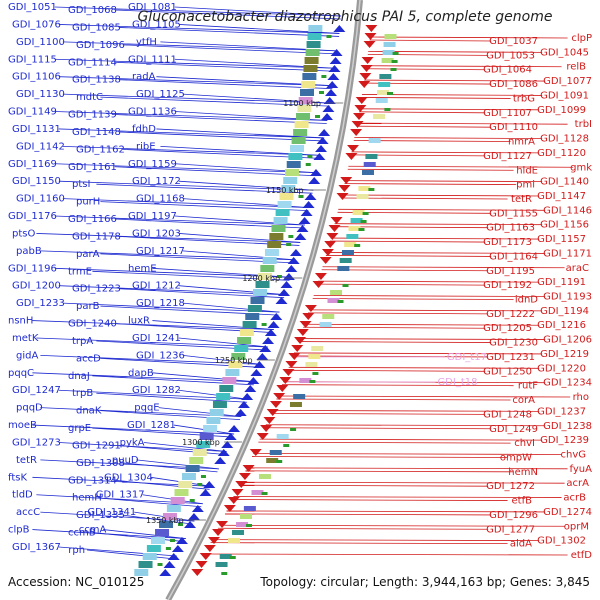  What do you see at coordinates (96, 80) in the screenshot?
I see `gene-label: GDI_1138` at bounding box center [96, 80].